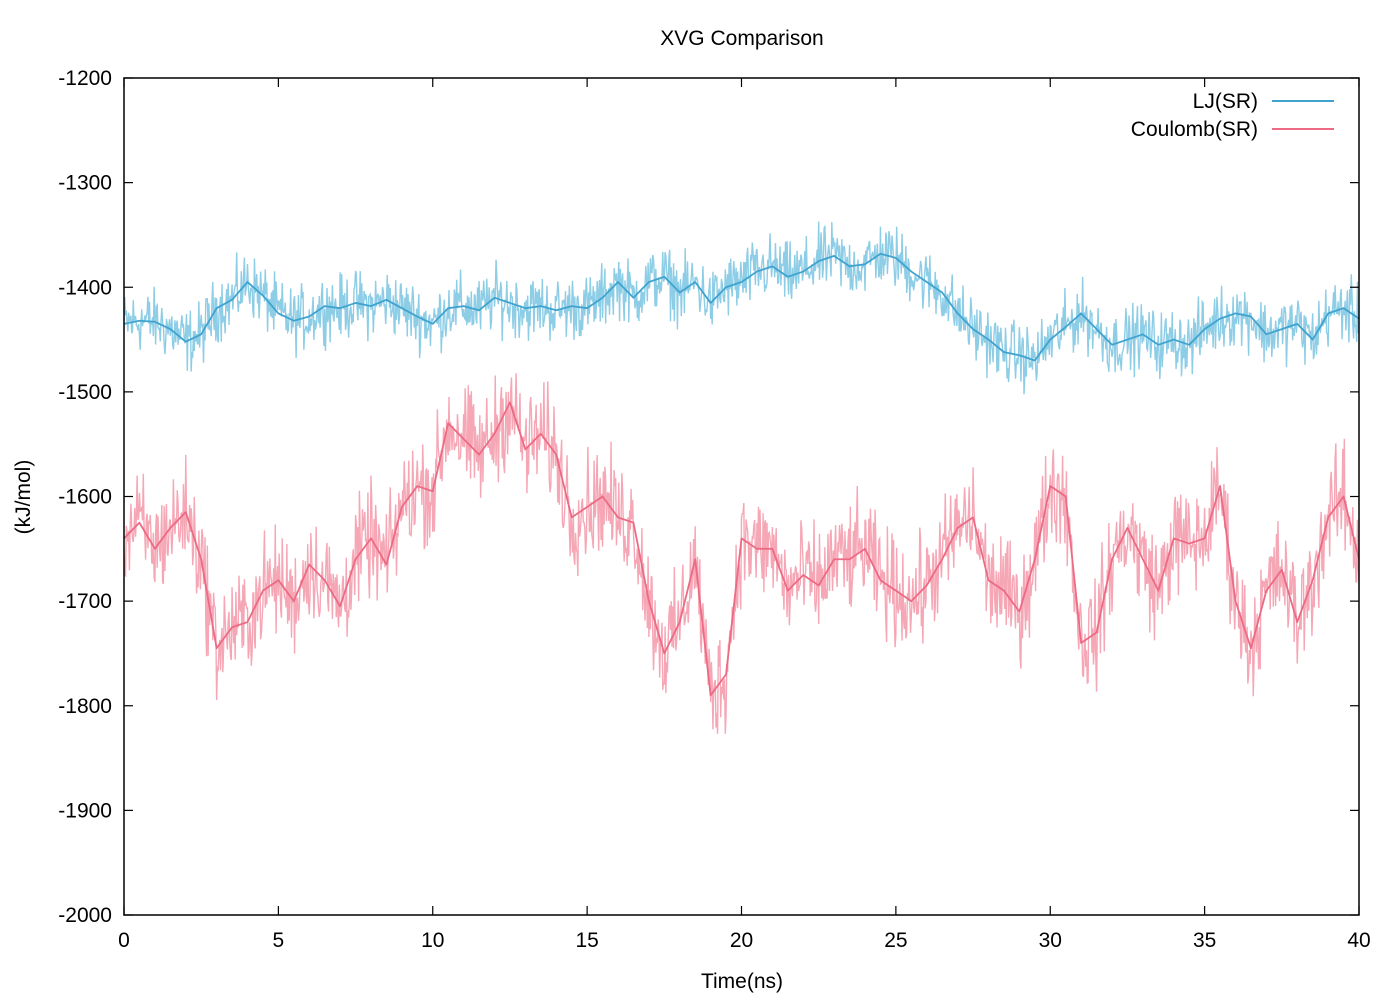  I want to click on y-axis-label: (kJ/mol), so click(23, 497).